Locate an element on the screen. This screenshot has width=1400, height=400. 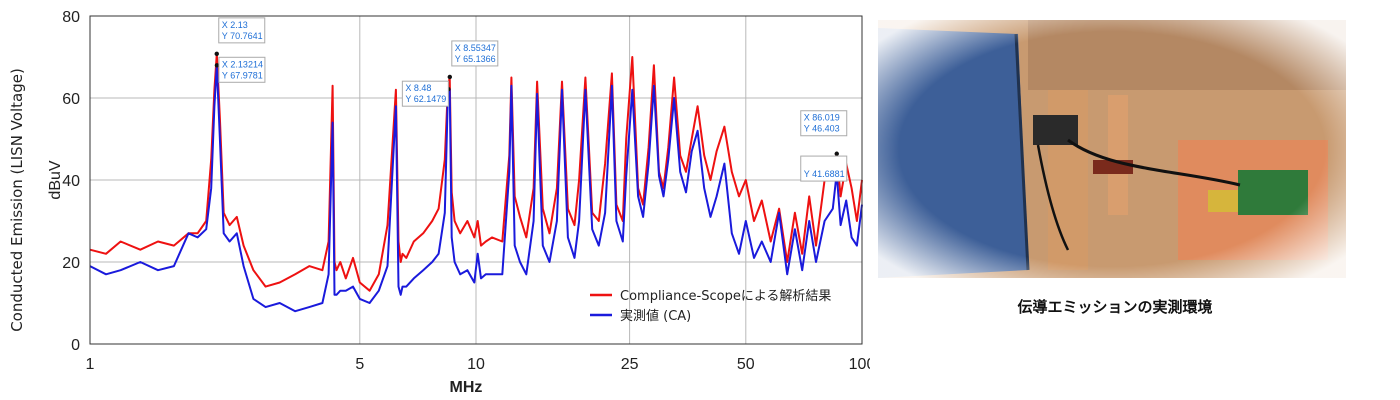
datatip-x: X 2.13 is located at coordinates (235, 25).